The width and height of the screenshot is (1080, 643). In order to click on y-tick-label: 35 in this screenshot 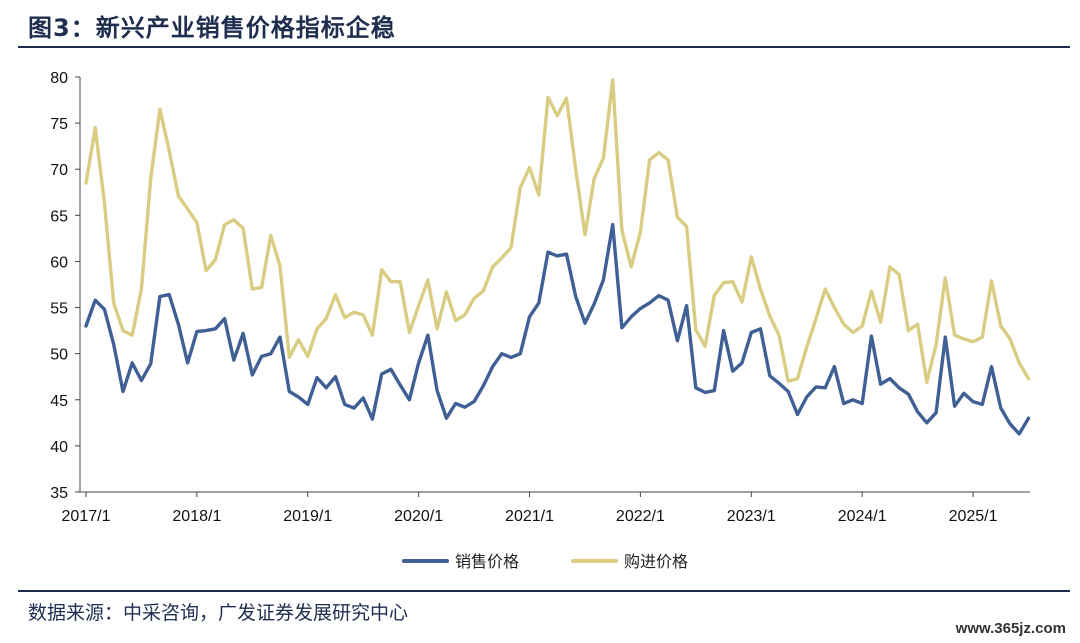, I will do `click(59, 493)`.